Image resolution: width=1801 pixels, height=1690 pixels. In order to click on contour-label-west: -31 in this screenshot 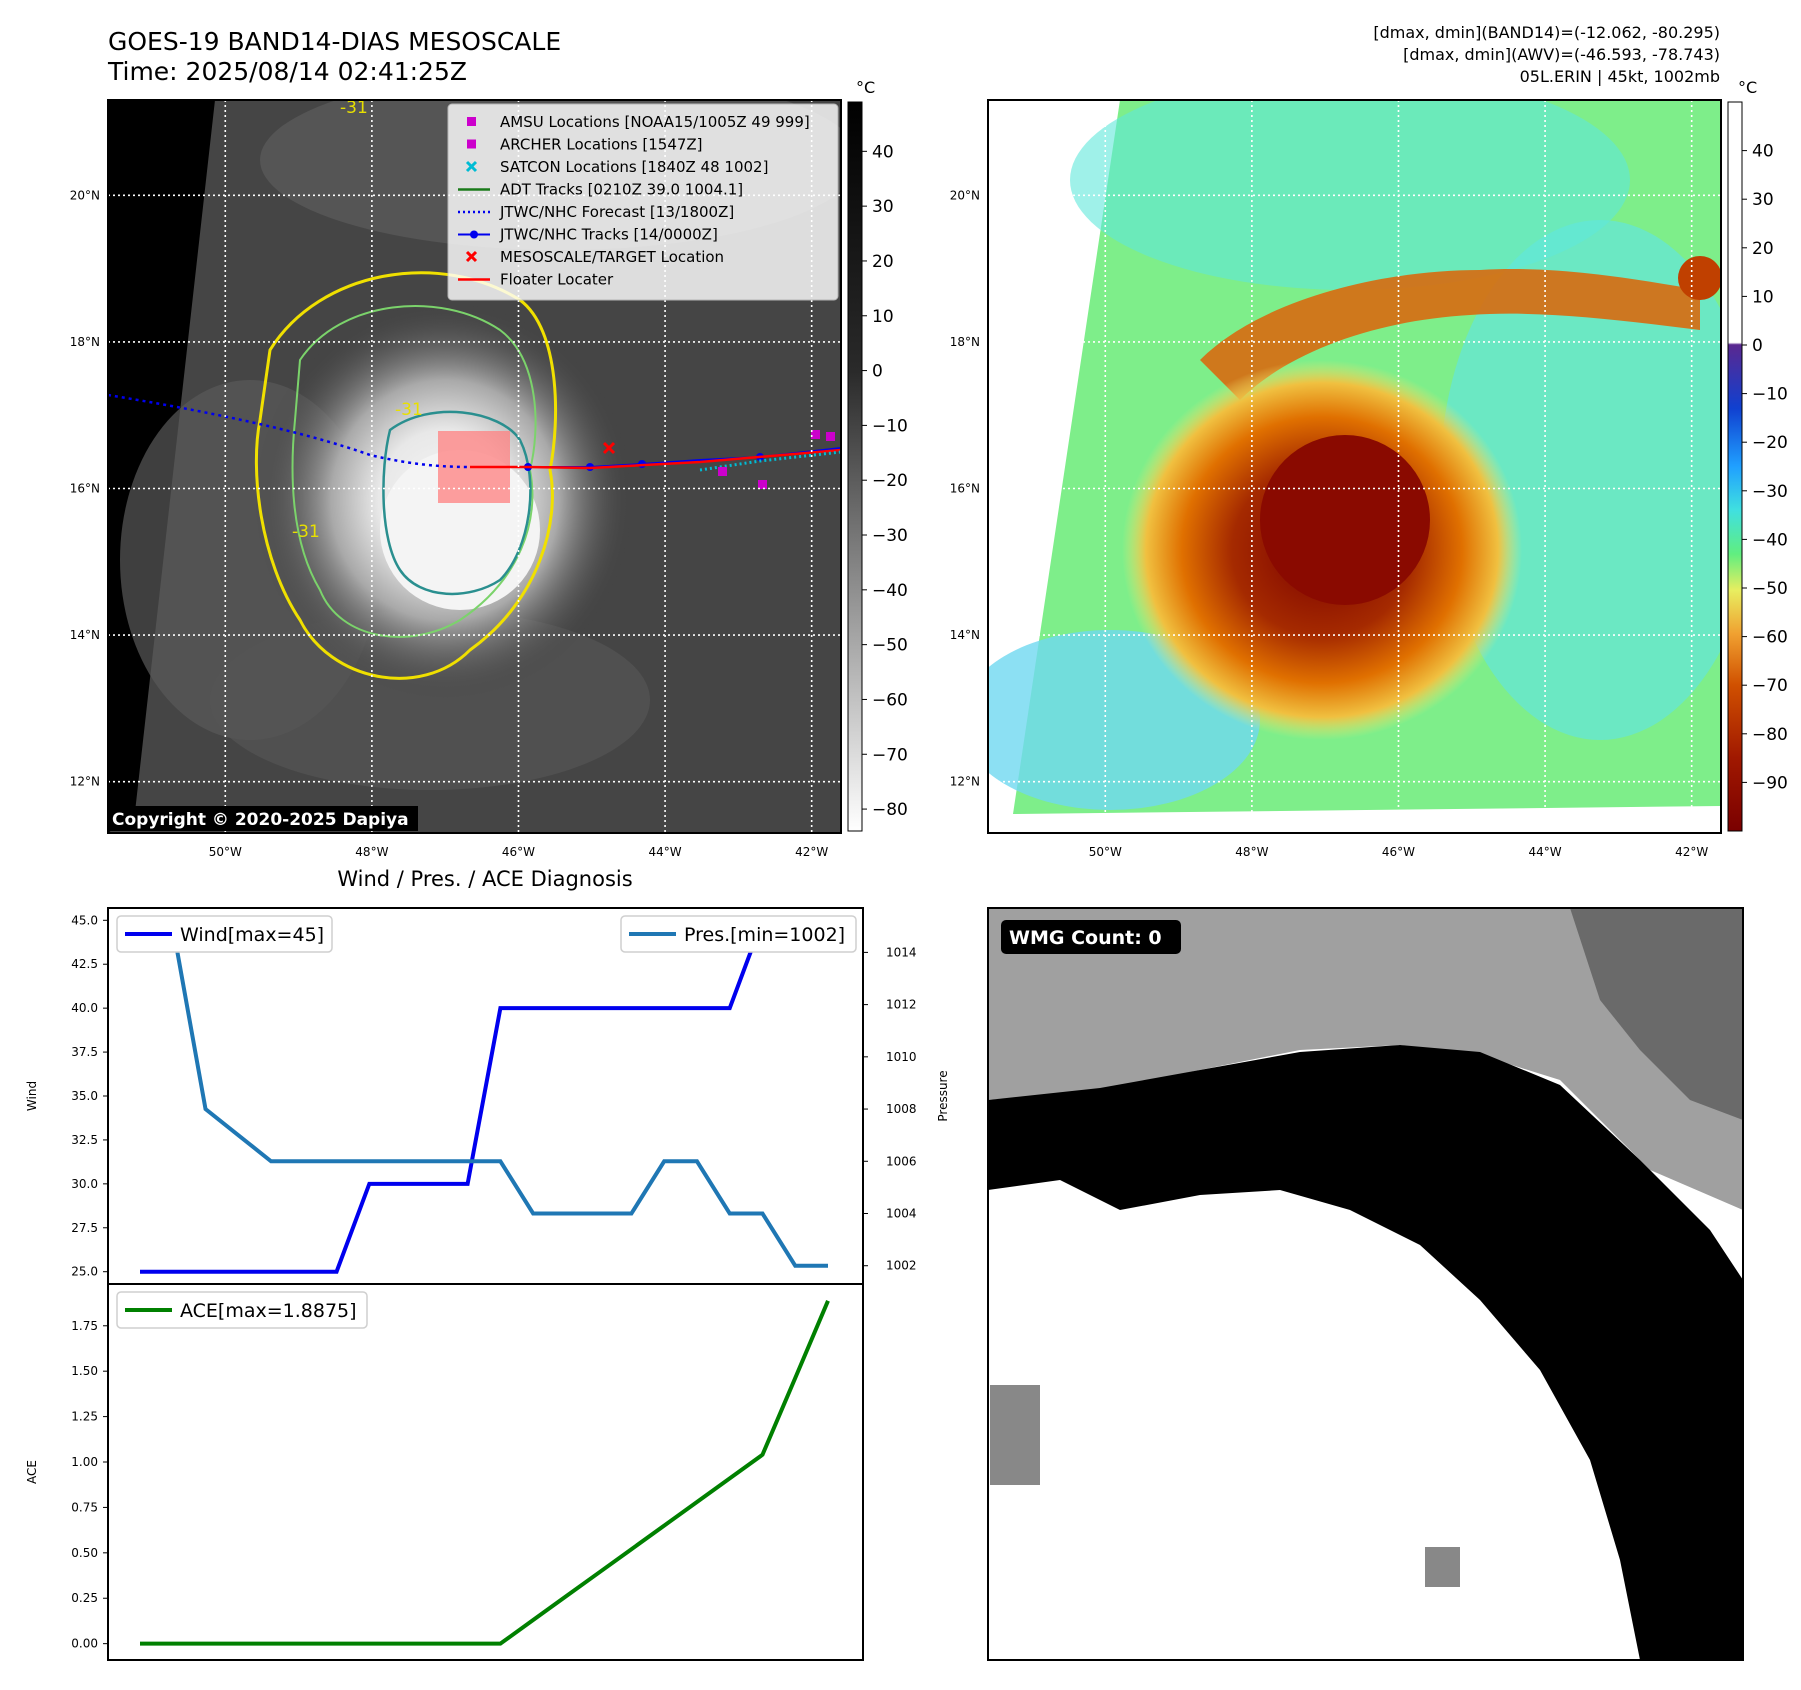, I will do `click(306, 532)`.